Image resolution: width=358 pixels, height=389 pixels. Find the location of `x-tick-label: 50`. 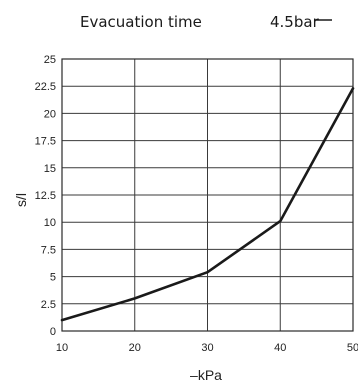

x-tick-label: 50 is located at coordinates (352, 348).